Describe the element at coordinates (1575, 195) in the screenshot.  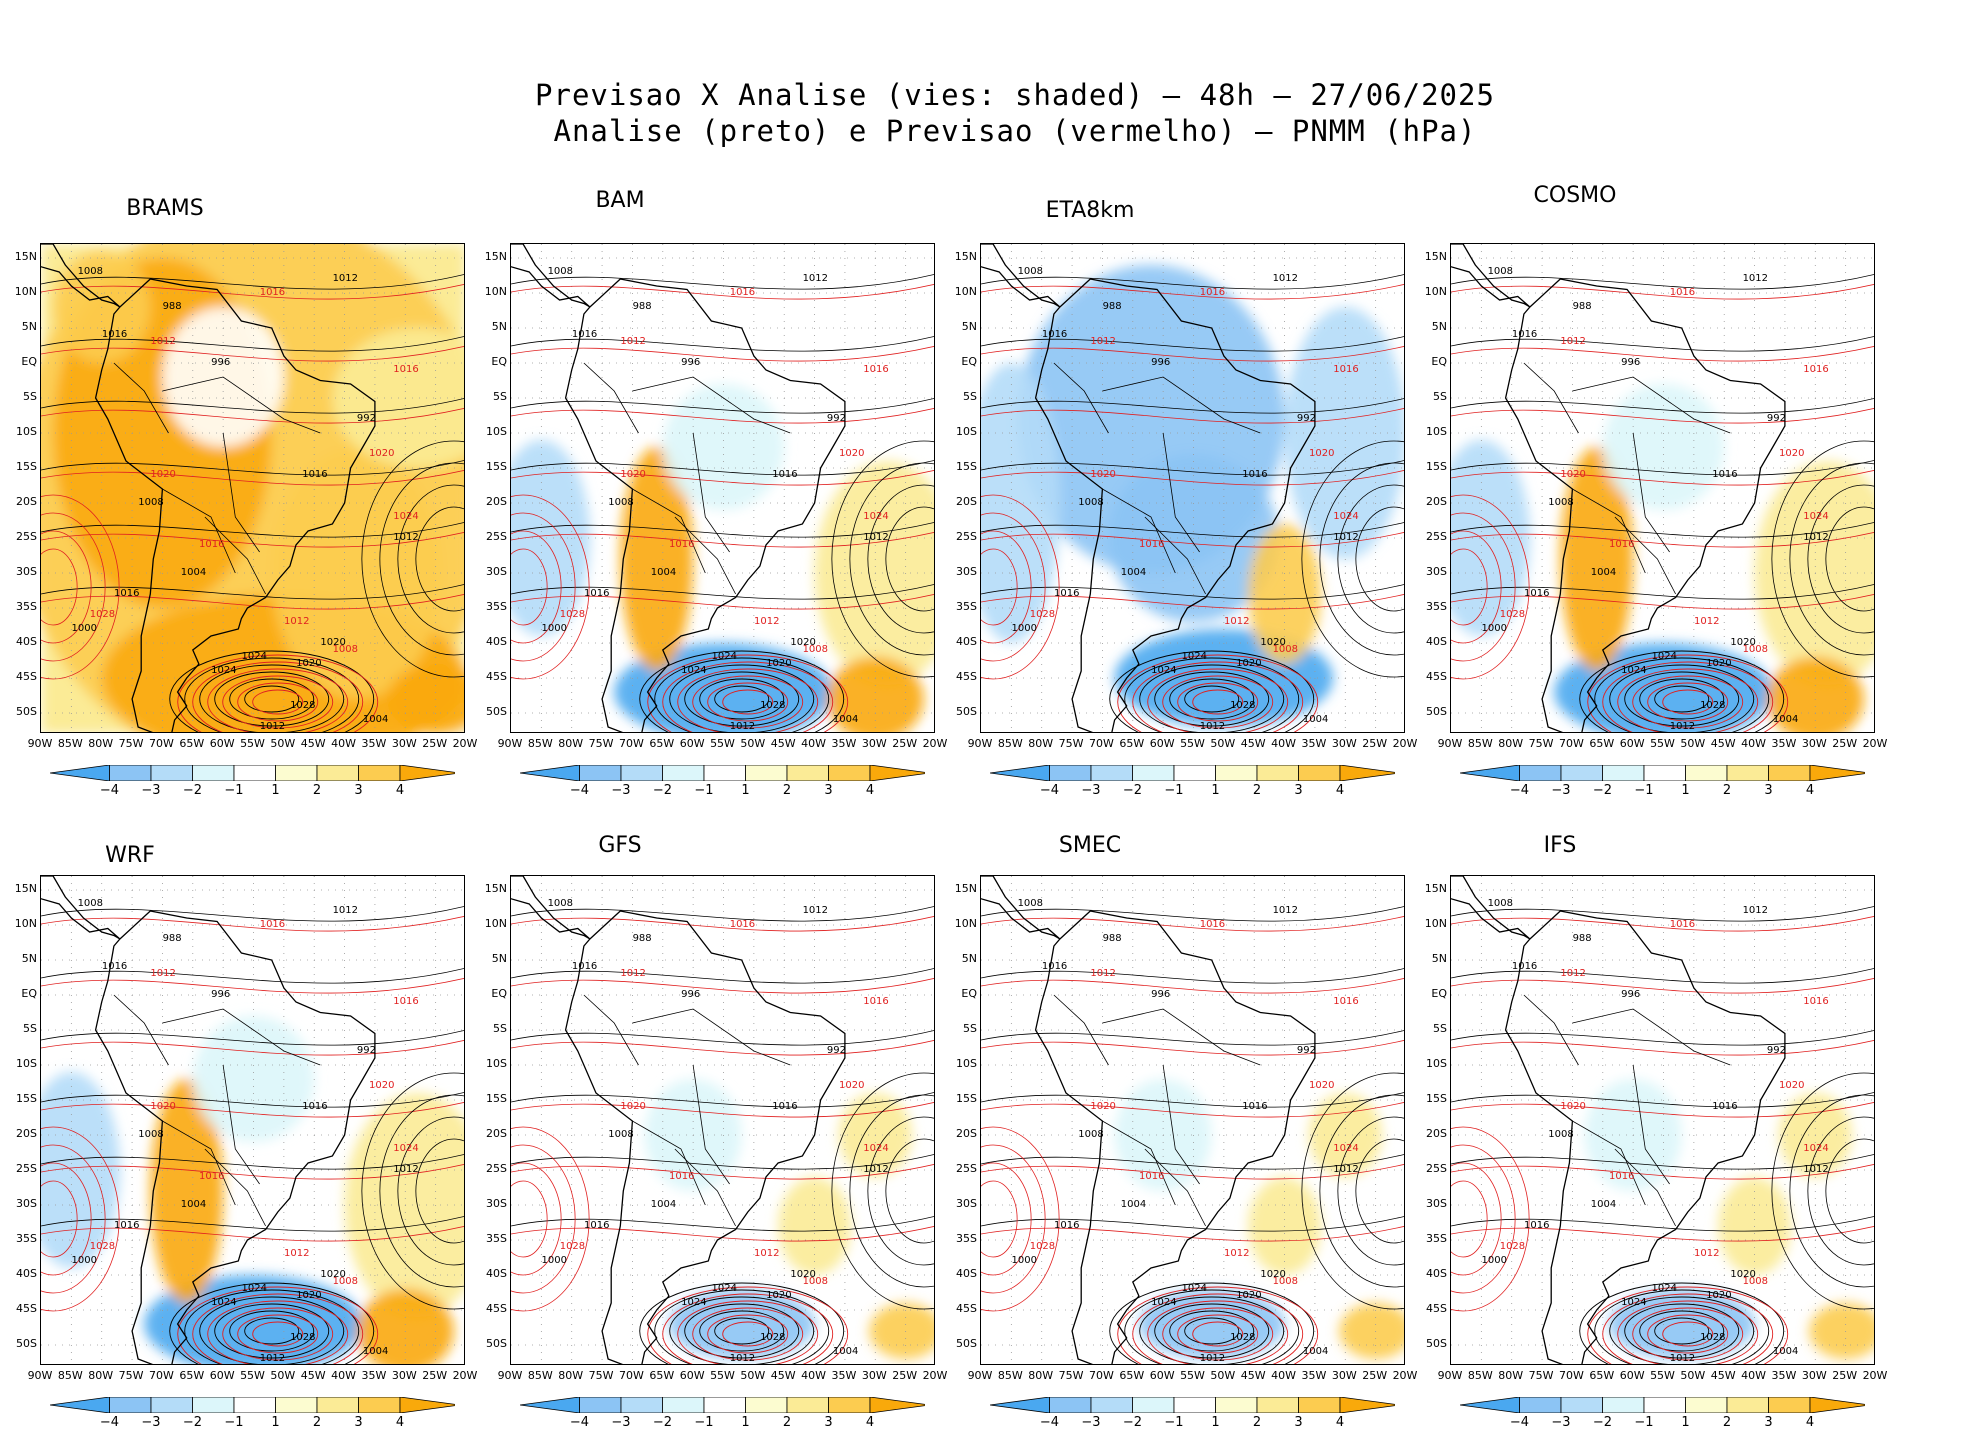
I see `panel-title-cosmo: COSMO` at that location.